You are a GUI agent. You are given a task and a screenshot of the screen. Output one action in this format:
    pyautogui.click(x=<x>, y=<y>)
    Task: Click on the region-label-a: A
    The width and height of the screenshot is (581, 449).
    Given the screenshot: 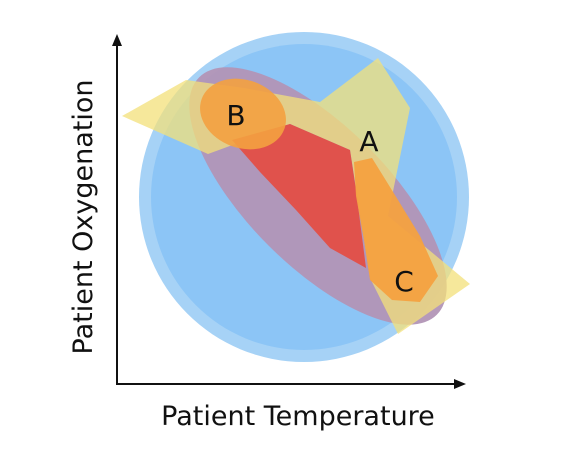 What is the action you would take?
    pyautogui.click(x=368, y=141)
    